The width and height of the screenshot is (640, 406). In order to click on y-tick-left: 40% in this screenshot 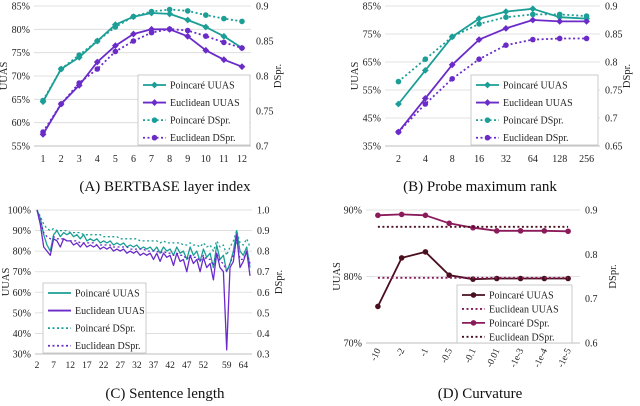, I will do `click(22, 334)`.